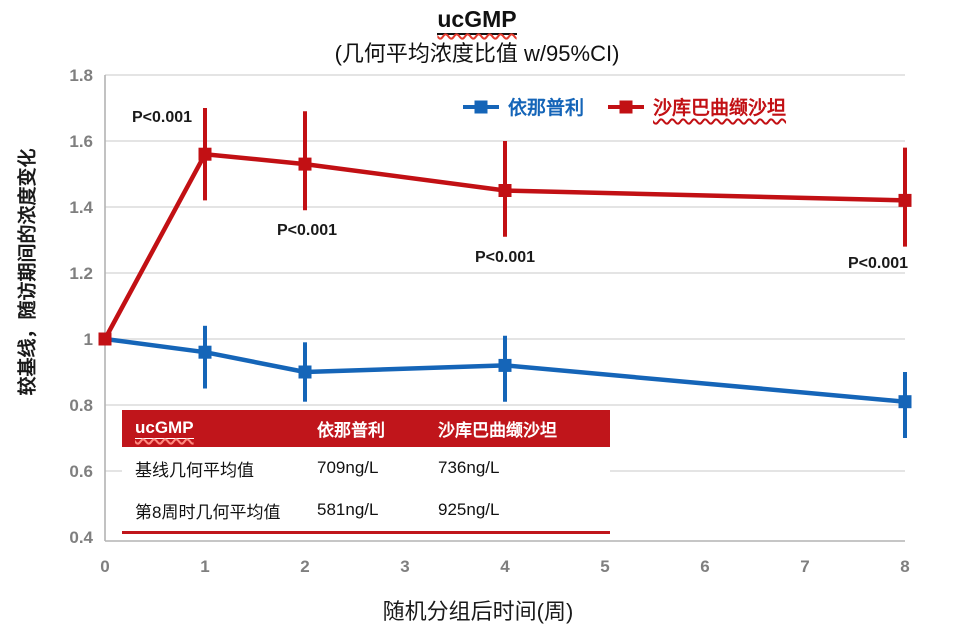 The width and height of the screenshot is (954, 628). What do you see at coordinates (477, 53) in the screenshot?
I see `page-subtitle: (几何平均浓度比值 w/95%CI)` at bounding box center [477, 53].